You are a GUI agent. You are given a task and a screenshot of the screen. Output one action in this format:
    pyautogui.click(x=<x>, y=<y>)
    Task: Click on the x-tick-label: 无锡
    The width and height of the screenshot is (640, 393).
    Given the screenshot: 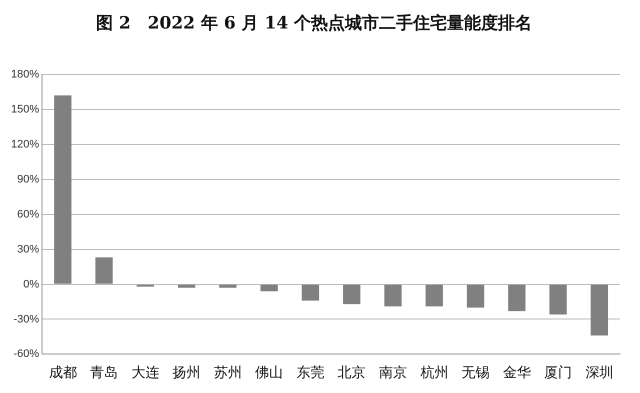 What is the action you would take?
    pyautogui.click(x=476, y=373)
    